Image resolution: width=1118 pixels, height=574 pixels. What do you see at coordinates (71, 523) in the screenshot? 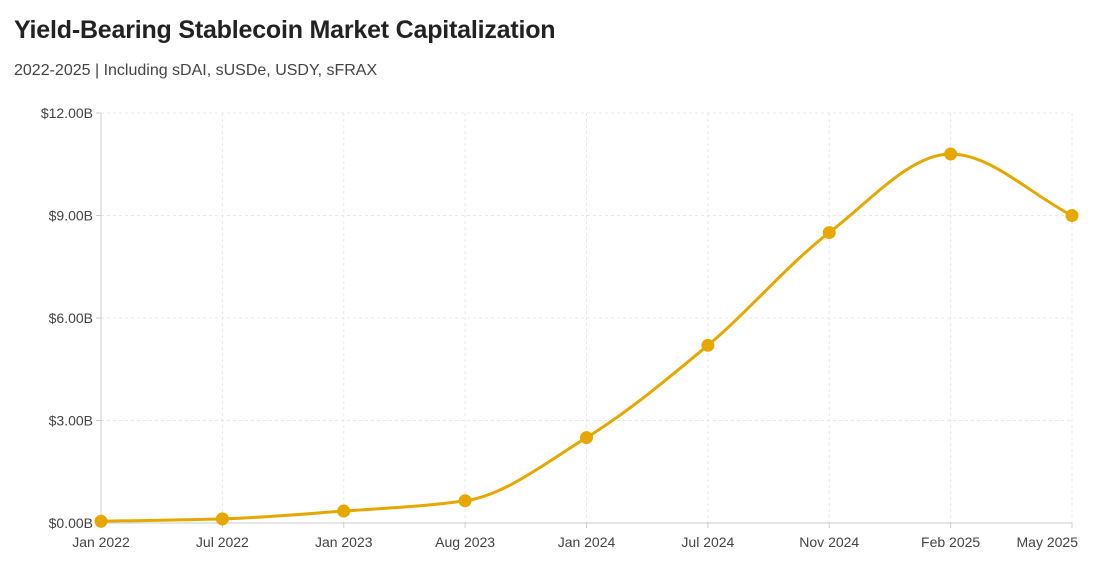
I see `y-tick-label: $0.00B` at bounding box center [71, 523].